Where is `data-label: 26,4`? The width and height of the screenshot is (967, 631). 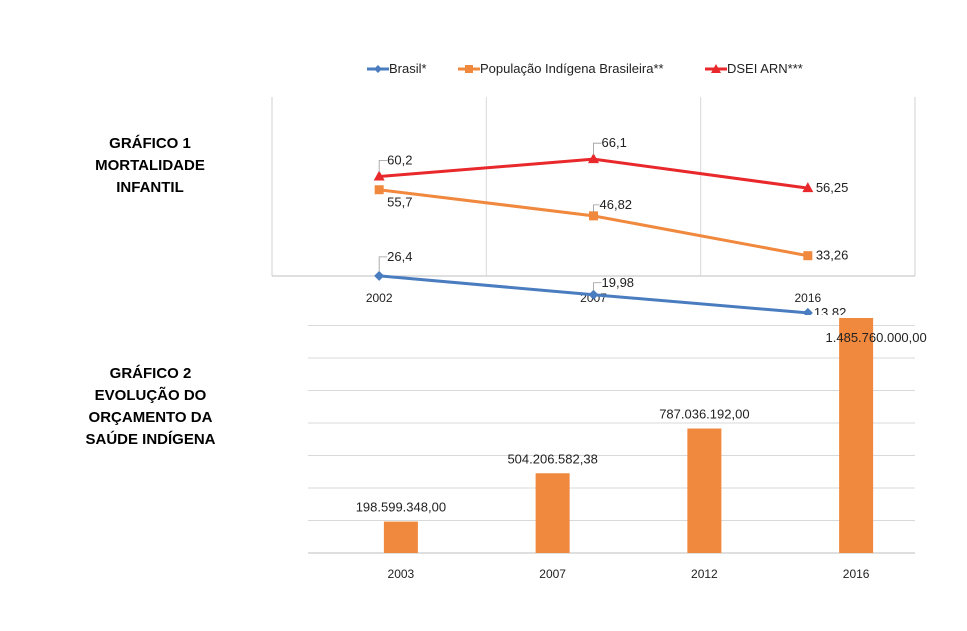 data-label: 26,4 is located at coordinates (399, 256).